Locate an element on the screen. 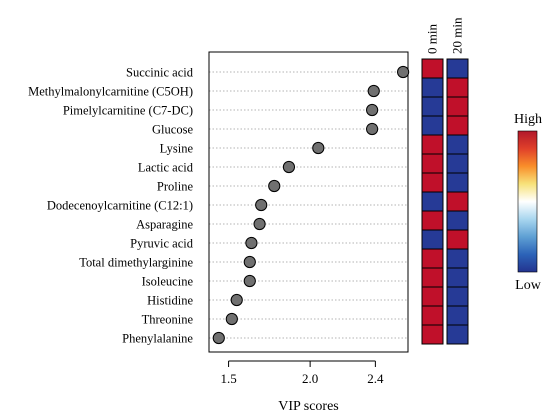 The image size is (550, 416). heatmap-column-header: 0 min is located at coordinates (432, 39).